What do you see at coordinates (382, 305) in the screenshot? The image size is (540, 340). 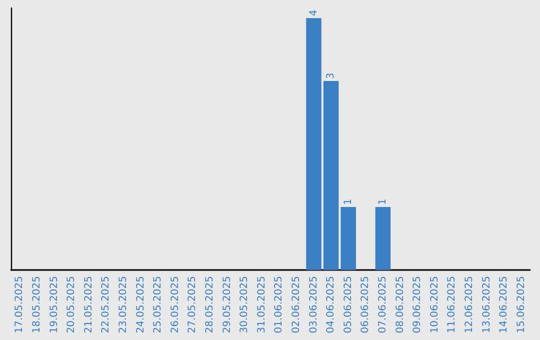 I see `x-tick-label: 07.06.2025` at bounding box center [382, 305].